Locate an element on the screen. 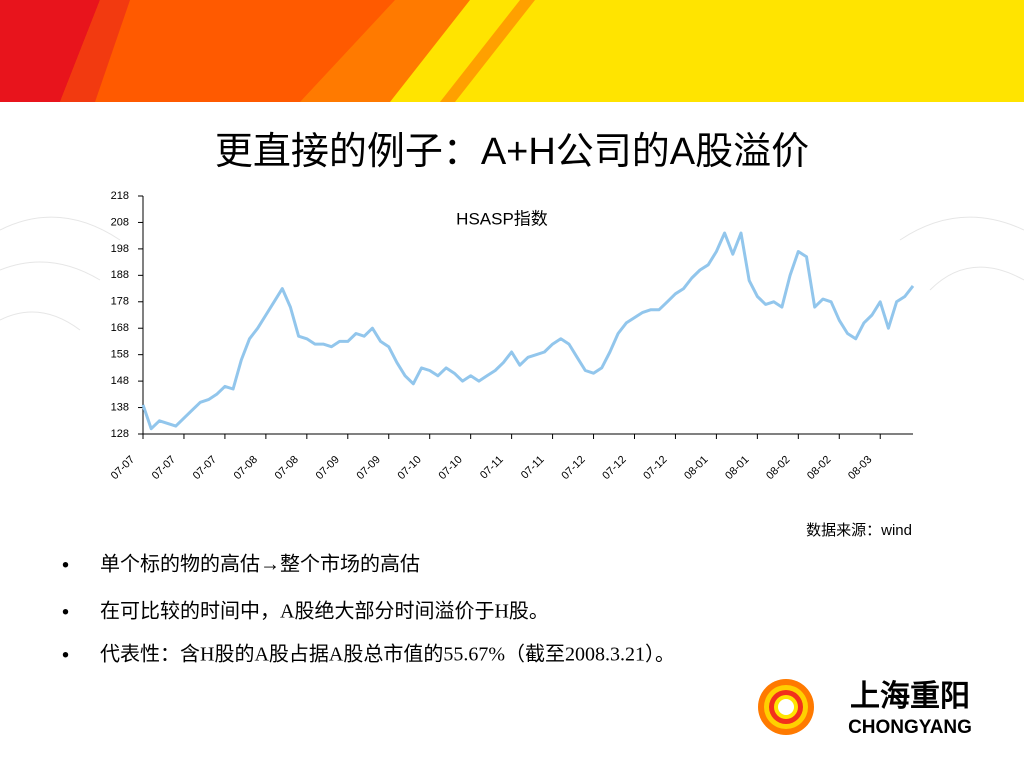 The image size is (1024, 768). y-tick-label: 178 is located at coordinates (120, 302).